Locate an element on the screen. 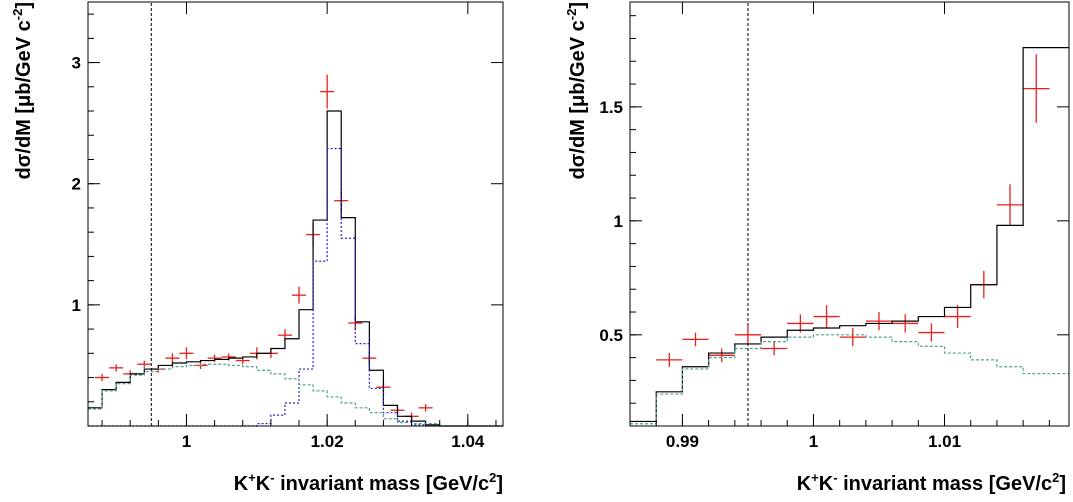  right-y-tick-label: 1.5 is located at coordinates (611, 107).